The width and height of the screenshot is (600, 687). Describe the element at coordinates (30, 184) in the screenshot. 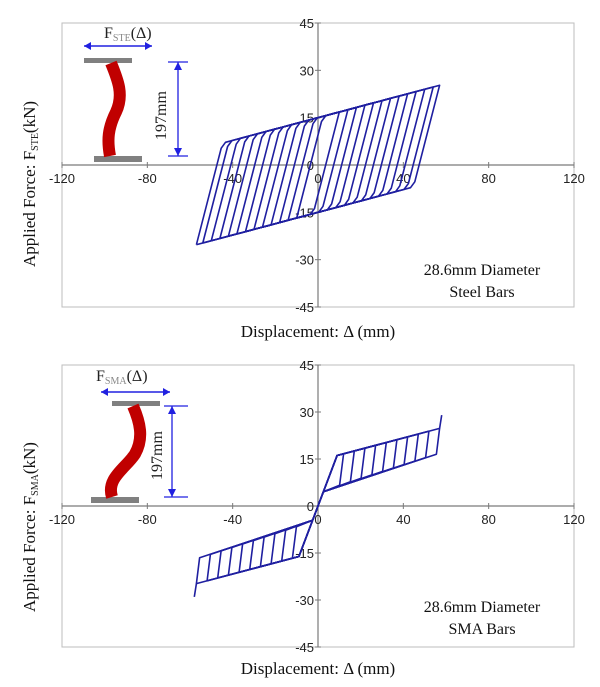

I see `y-axis-label: Applied Force: FSTE(kN)` at that location.